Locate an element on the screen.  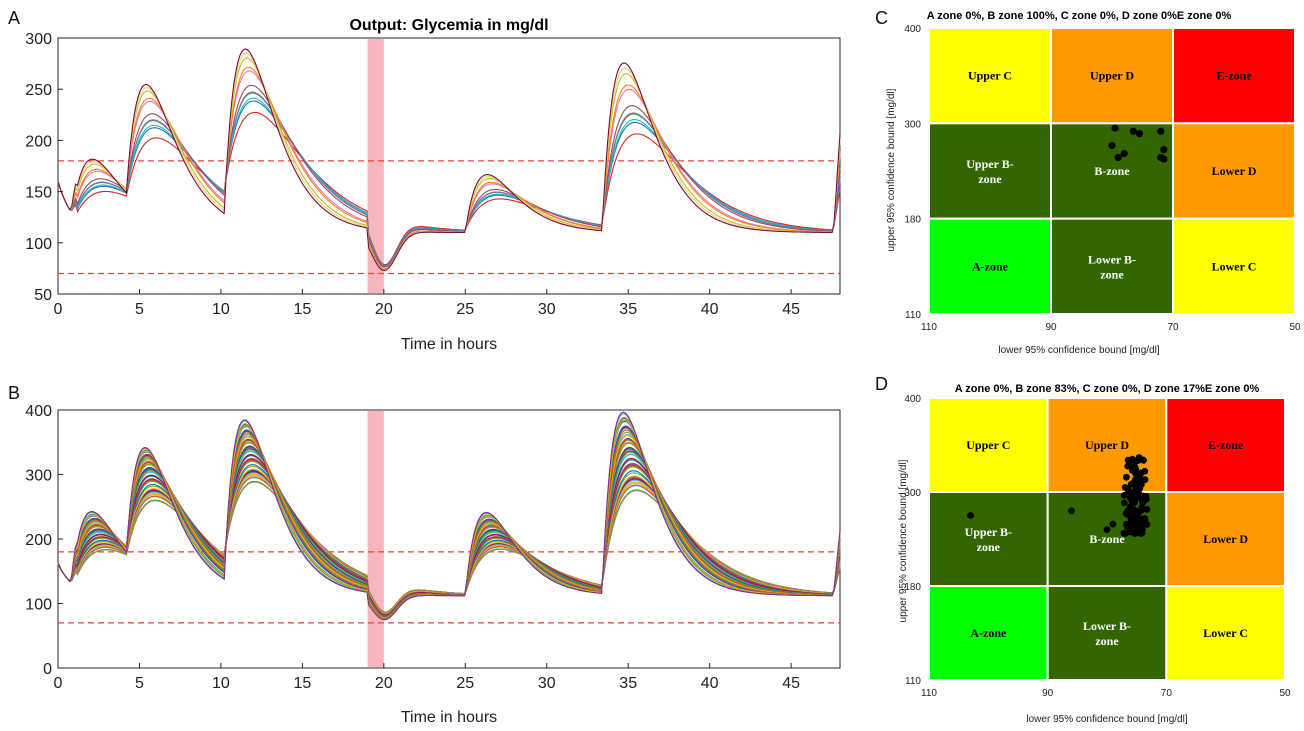
y-tick-label: 200 is located at coordinates (38, 141).